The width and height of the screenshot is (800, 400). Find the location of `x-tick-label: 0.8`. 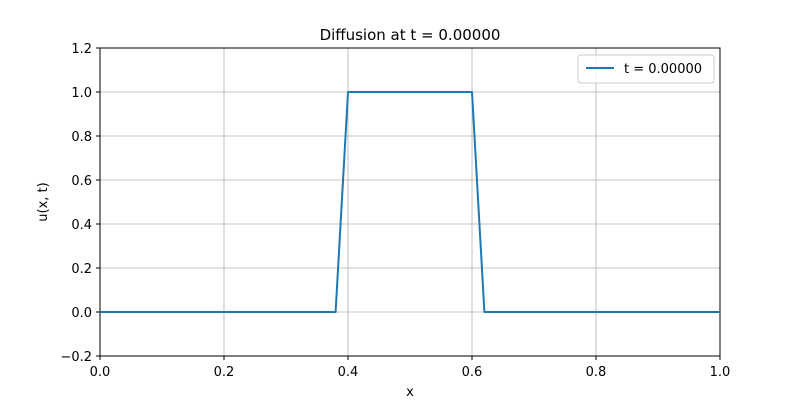

x-tick-label: 0.8 is located at coordinates (596, 372).